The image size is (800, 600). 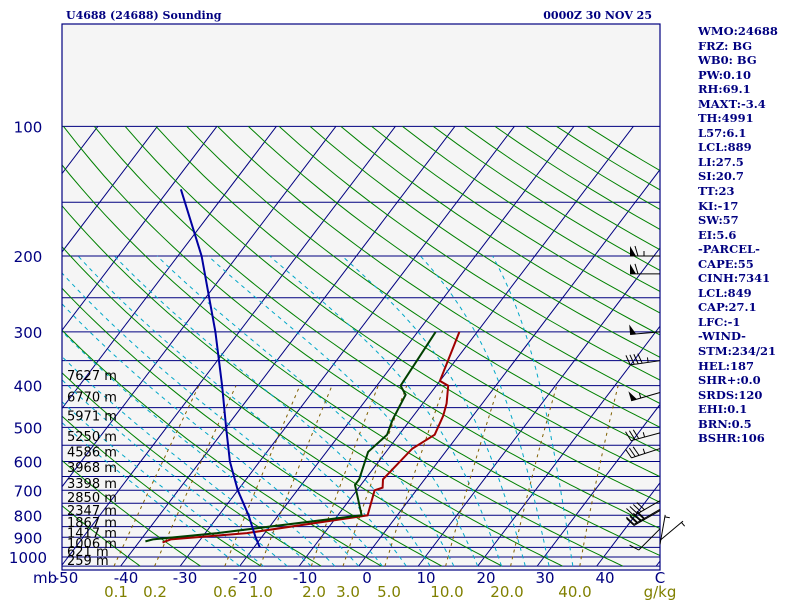 What do you see at coordinates (724, 89) in the screenshot?
I see `index-item: RH:69.1` at bounding box center [724, 89].